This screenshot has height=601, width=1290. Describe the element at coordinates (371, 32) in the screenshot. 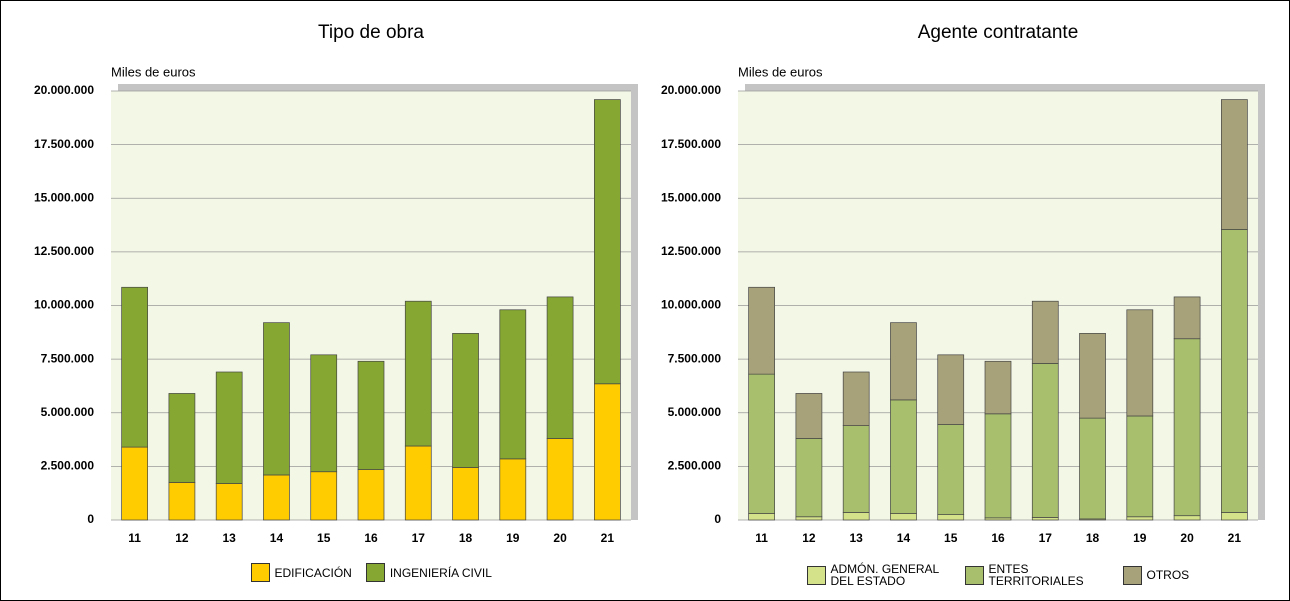

I see `chart-title: Tipo de obra` at that location.